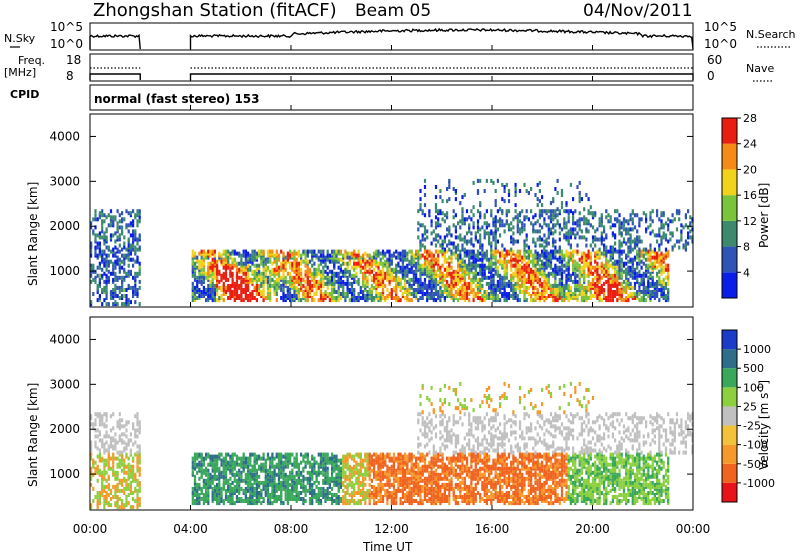 This screenshot has width=800, height=554. Describe the element at coordinates (746, 247) in the screenshot. I see `colorbar-tick-label: 8` at that location.